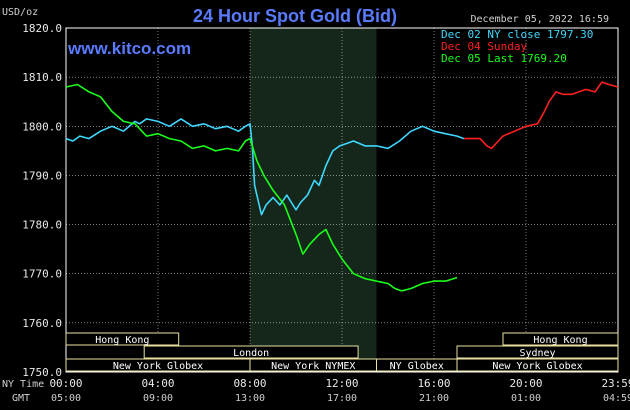  What do you see at coordinates (484, 46) in the screenshot?
I see `legend-series-dec04: Dec 04 Sunday` at bounding box center [484, 46].